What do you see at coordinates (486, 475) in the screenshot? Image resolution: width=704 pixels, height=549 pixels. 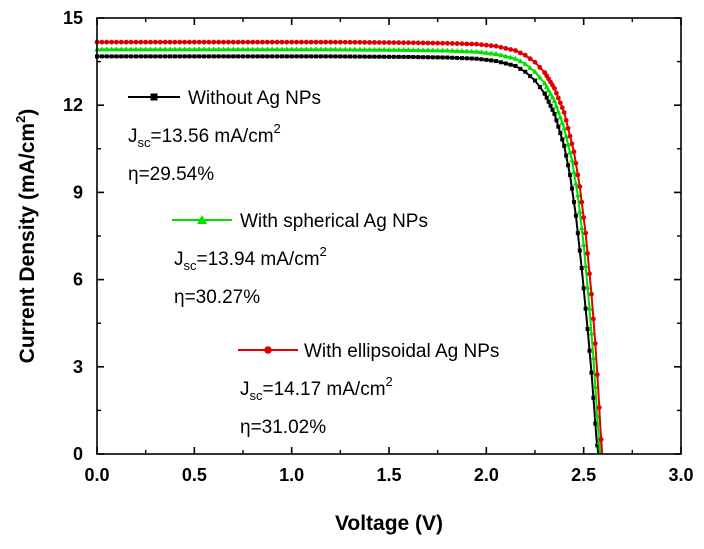 I see `x-tick-label: 2.0` at bounding box center [486, 475].